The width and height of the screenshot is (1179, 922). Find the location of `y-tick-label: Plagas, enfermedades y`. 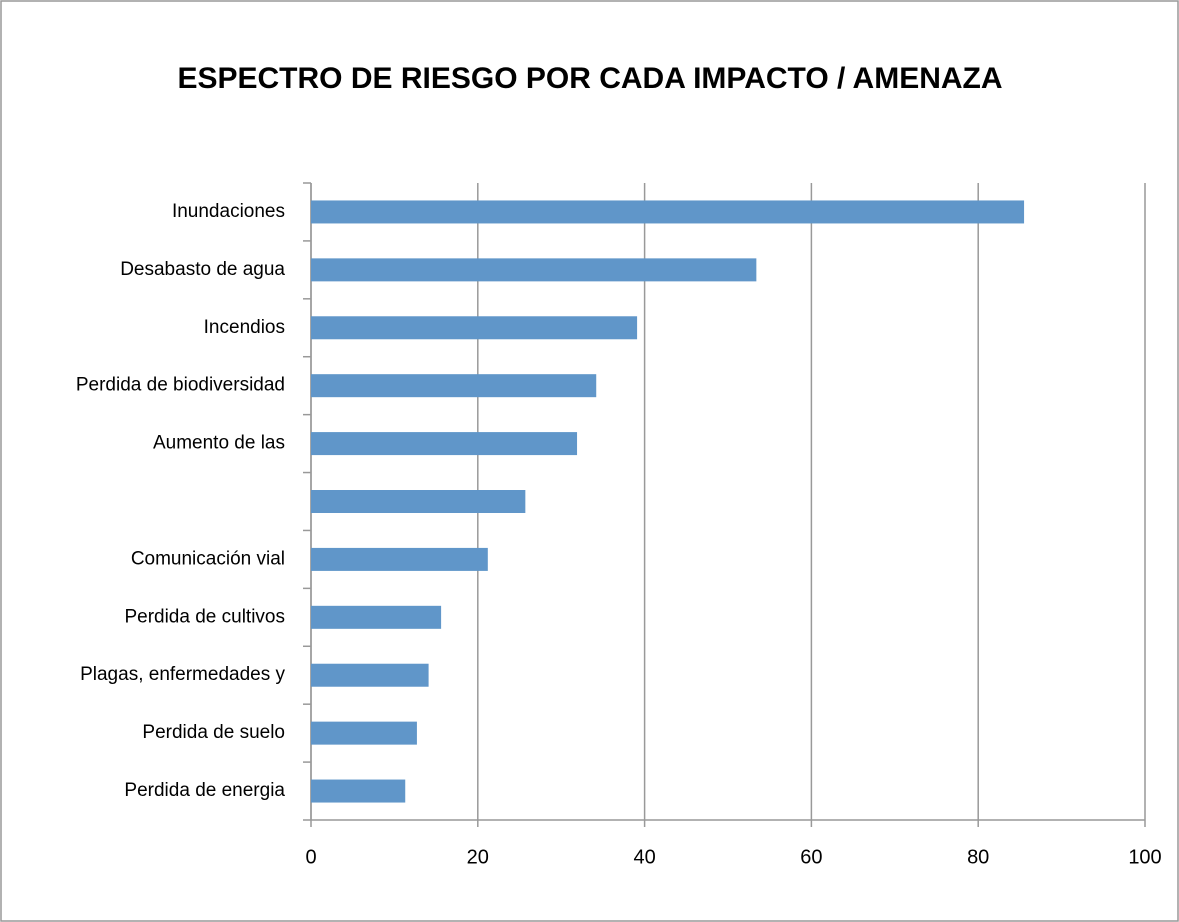

y-tick-label: Plagas, enfermedades y is located at coordinates (182, 674).